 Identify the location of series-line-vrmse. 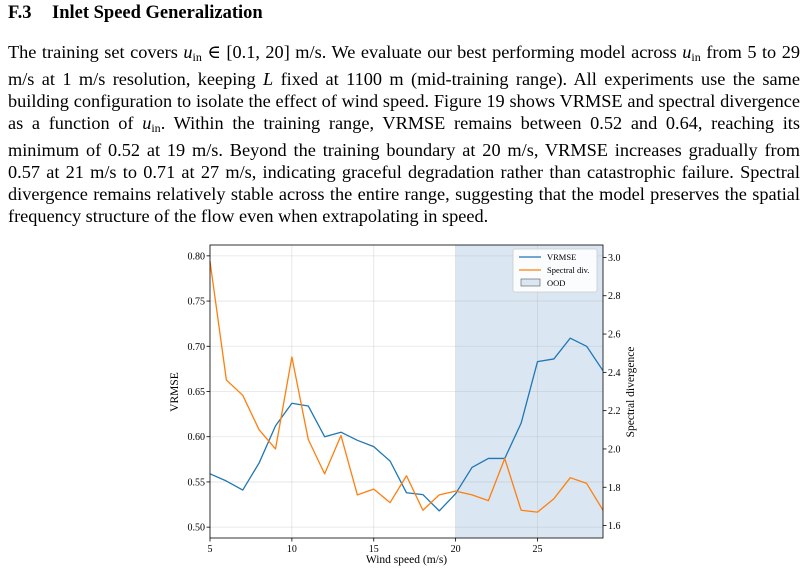
(406, 424).